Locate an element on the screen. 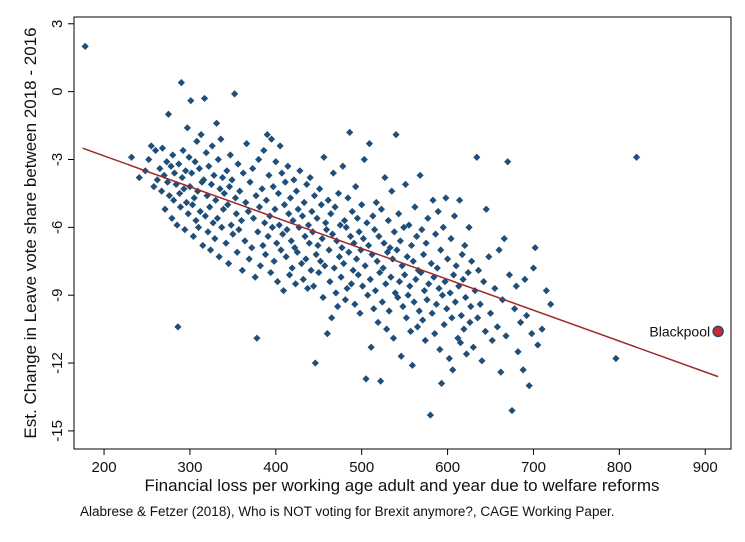  blackpool-point is located at coordinates (718, 331).